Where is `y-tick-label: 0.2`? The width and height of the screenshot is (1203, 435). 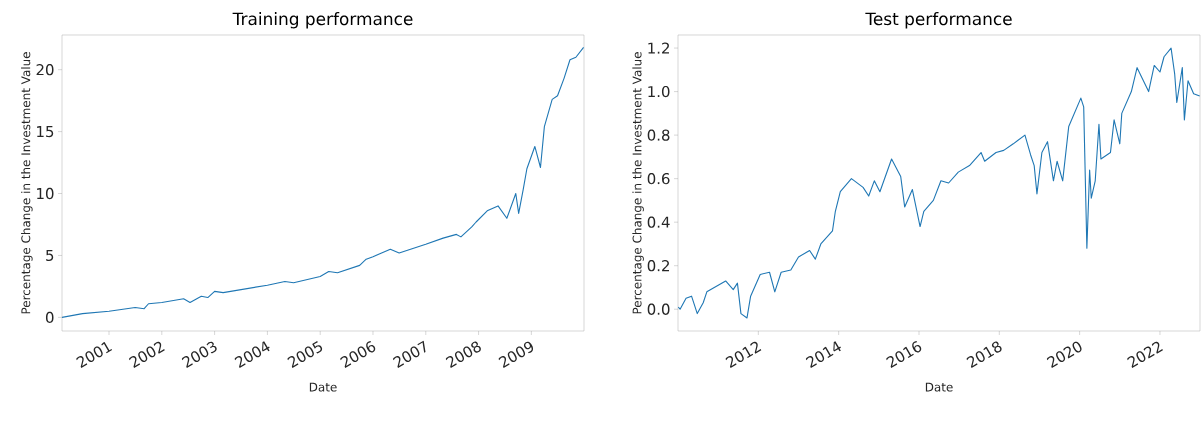 y-tick-label: 0.2 is located at coordinates (658, 266).